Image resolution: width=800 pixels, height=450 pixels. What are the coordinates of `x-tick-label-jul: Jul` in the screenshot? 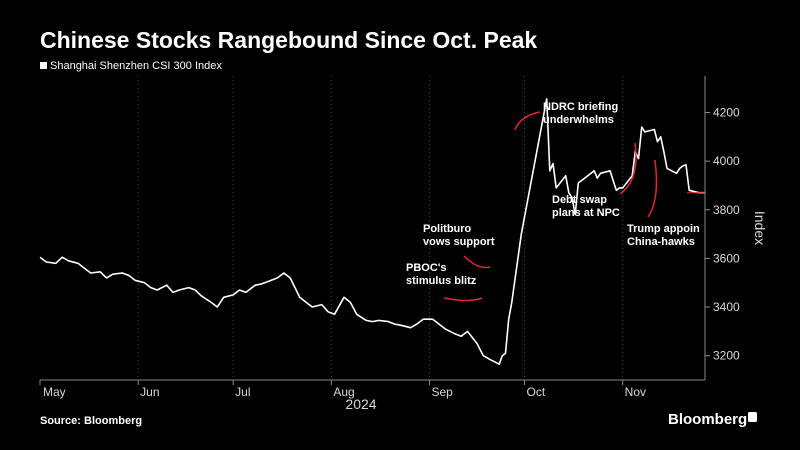 It's located at (242, 392).